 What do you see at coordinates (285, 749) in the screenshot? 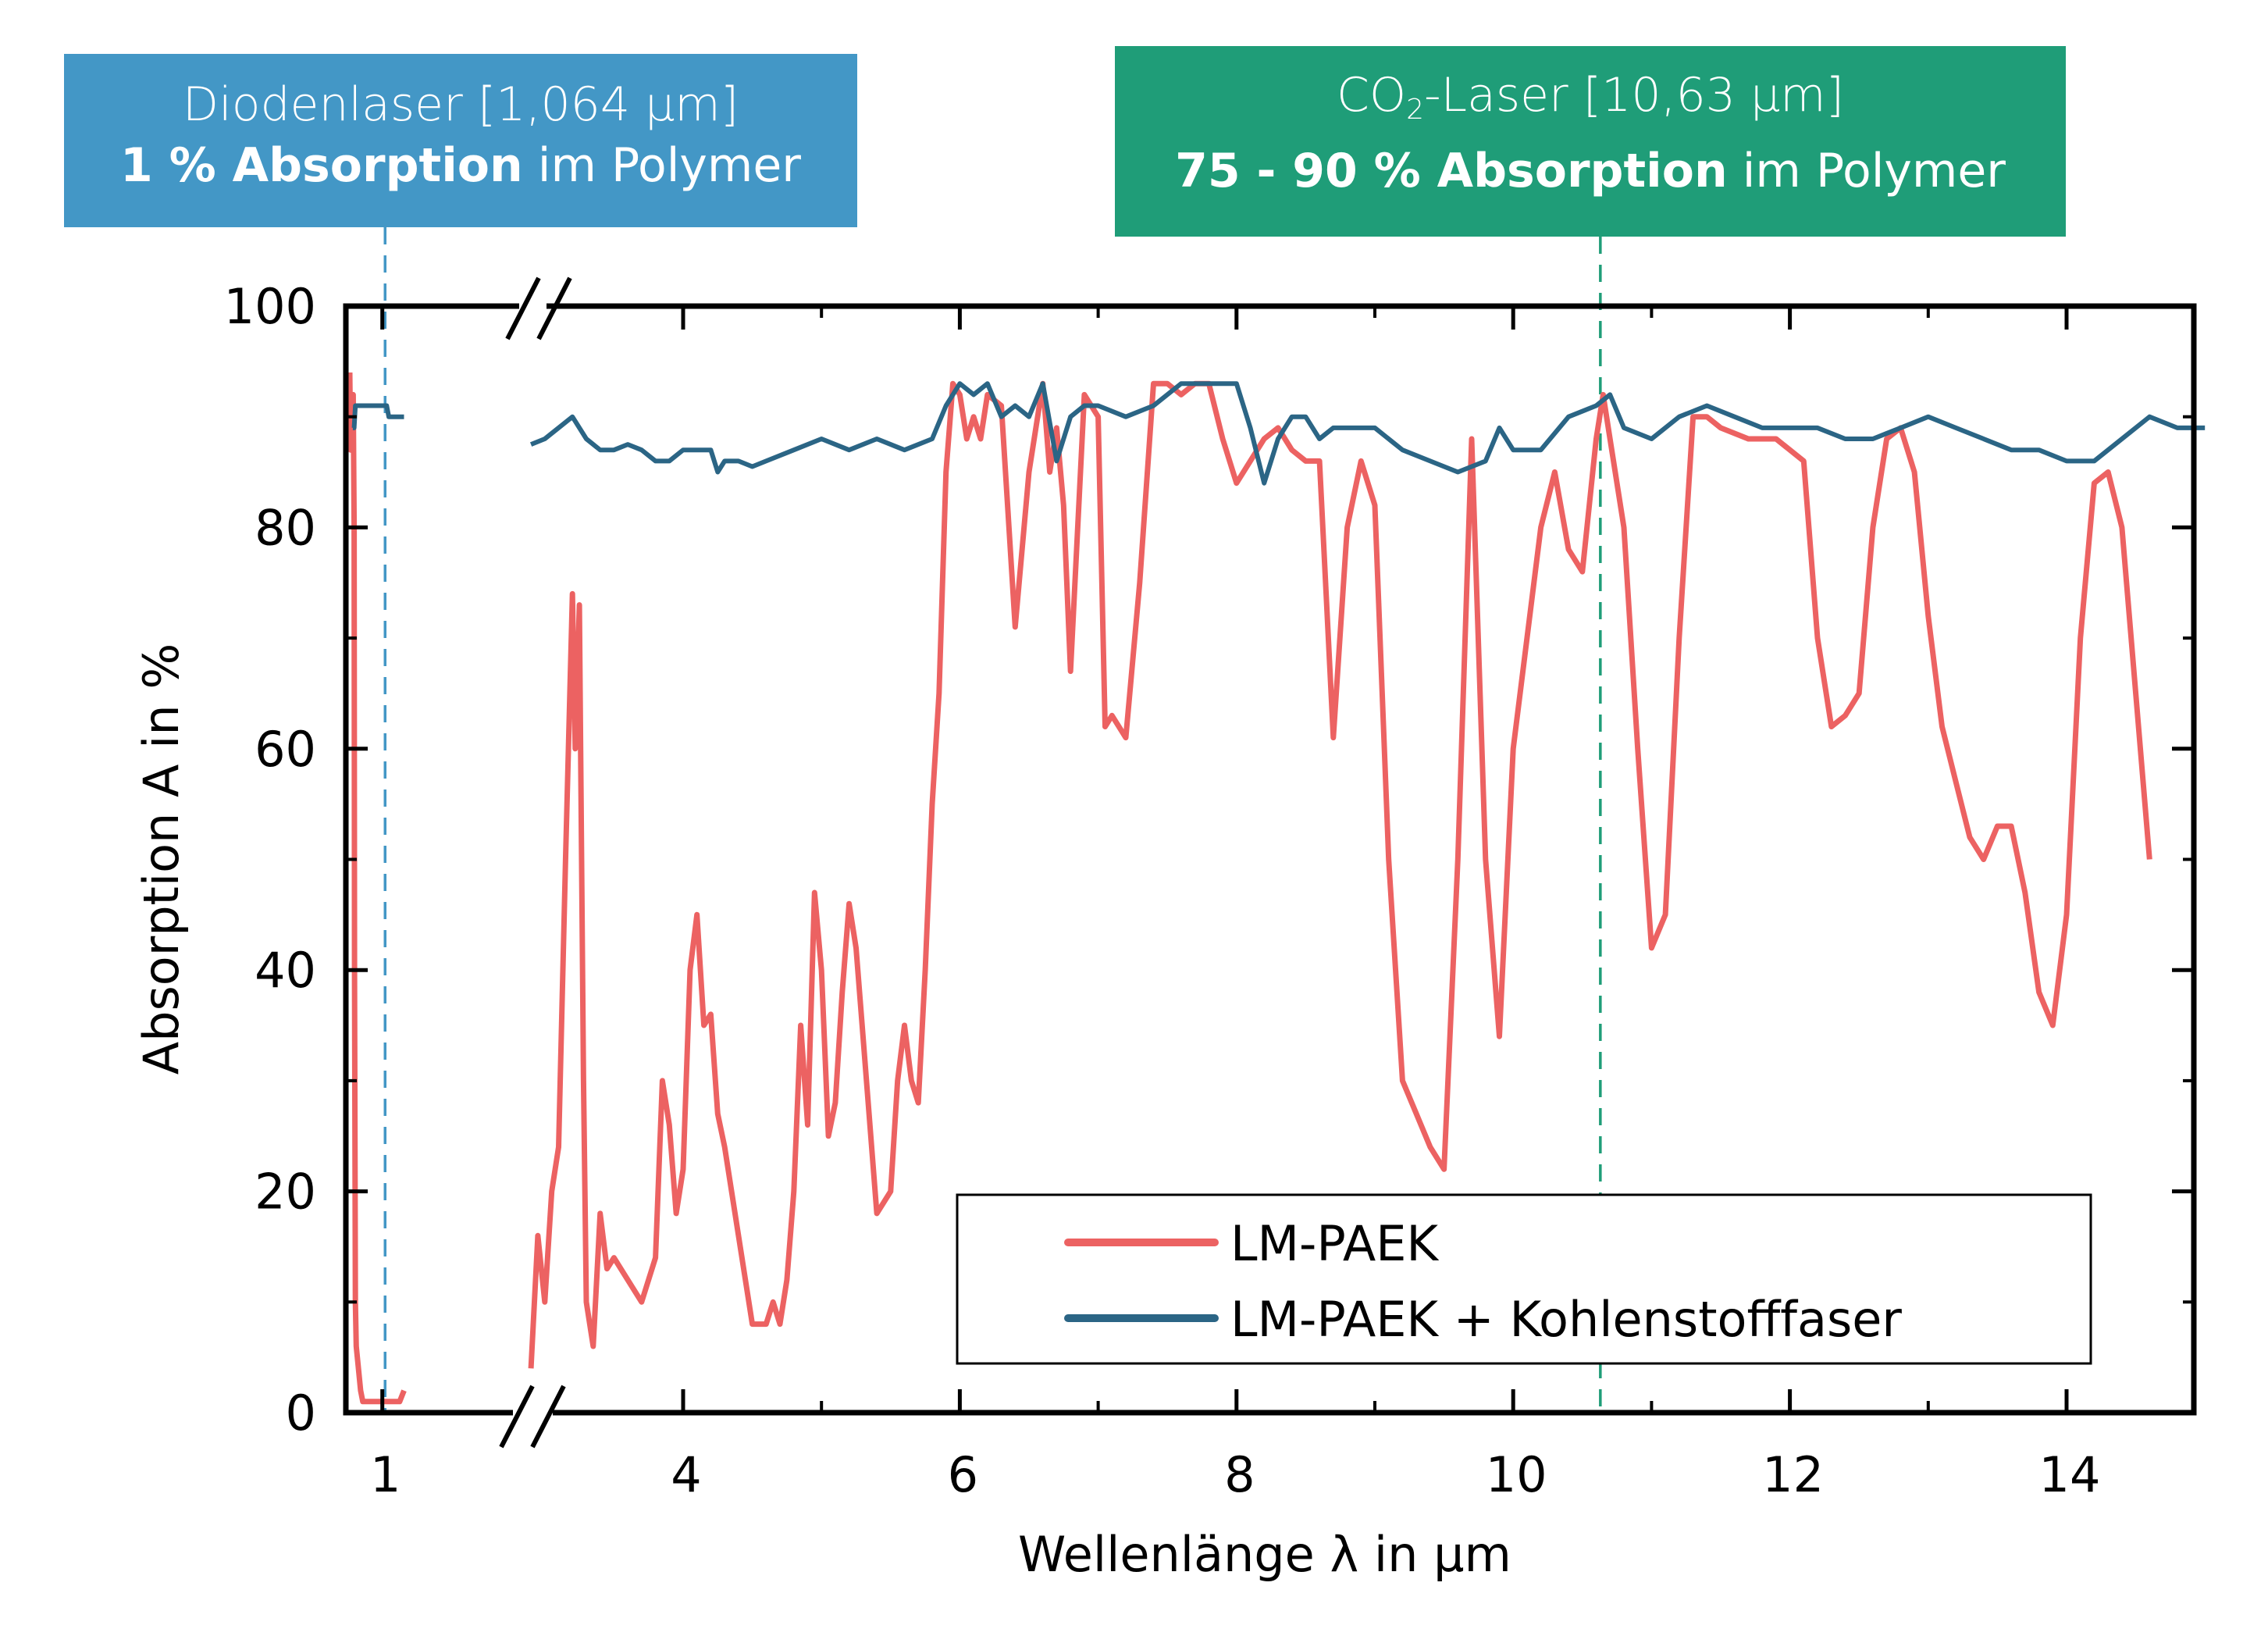
I see `y-tick-label: 60` at bounding box center [285, 749].